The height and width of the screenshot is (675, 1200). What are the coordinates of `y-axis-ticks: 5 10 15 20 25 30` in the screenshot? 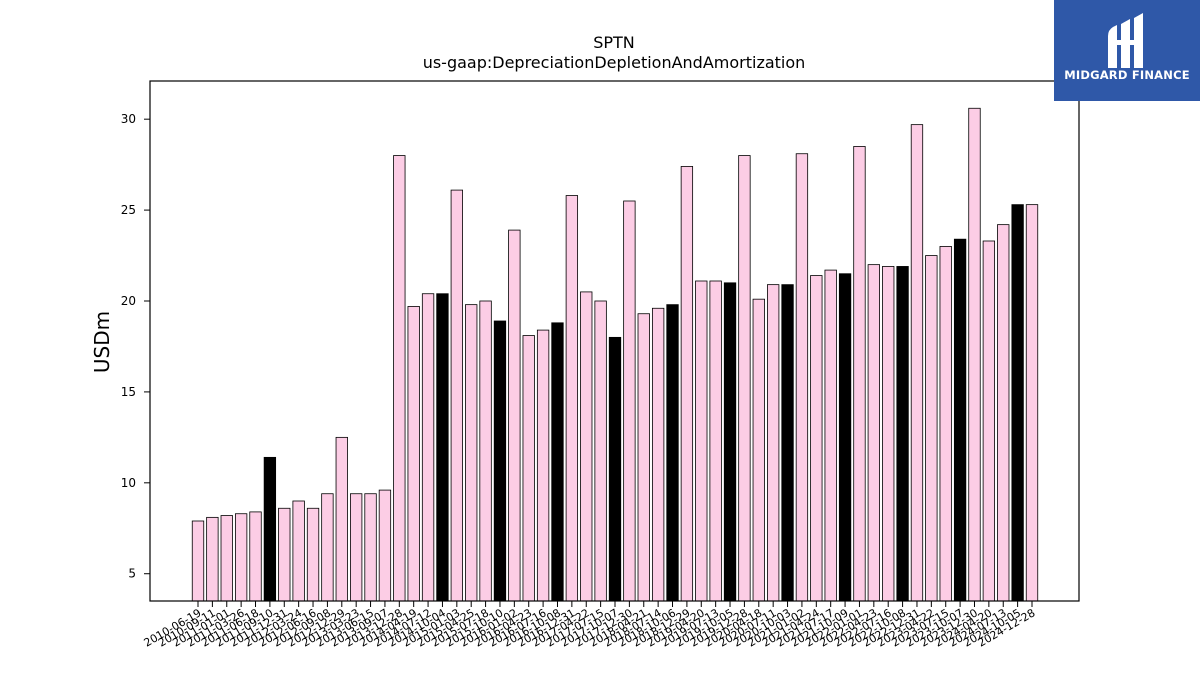 It's located at (135, 346).